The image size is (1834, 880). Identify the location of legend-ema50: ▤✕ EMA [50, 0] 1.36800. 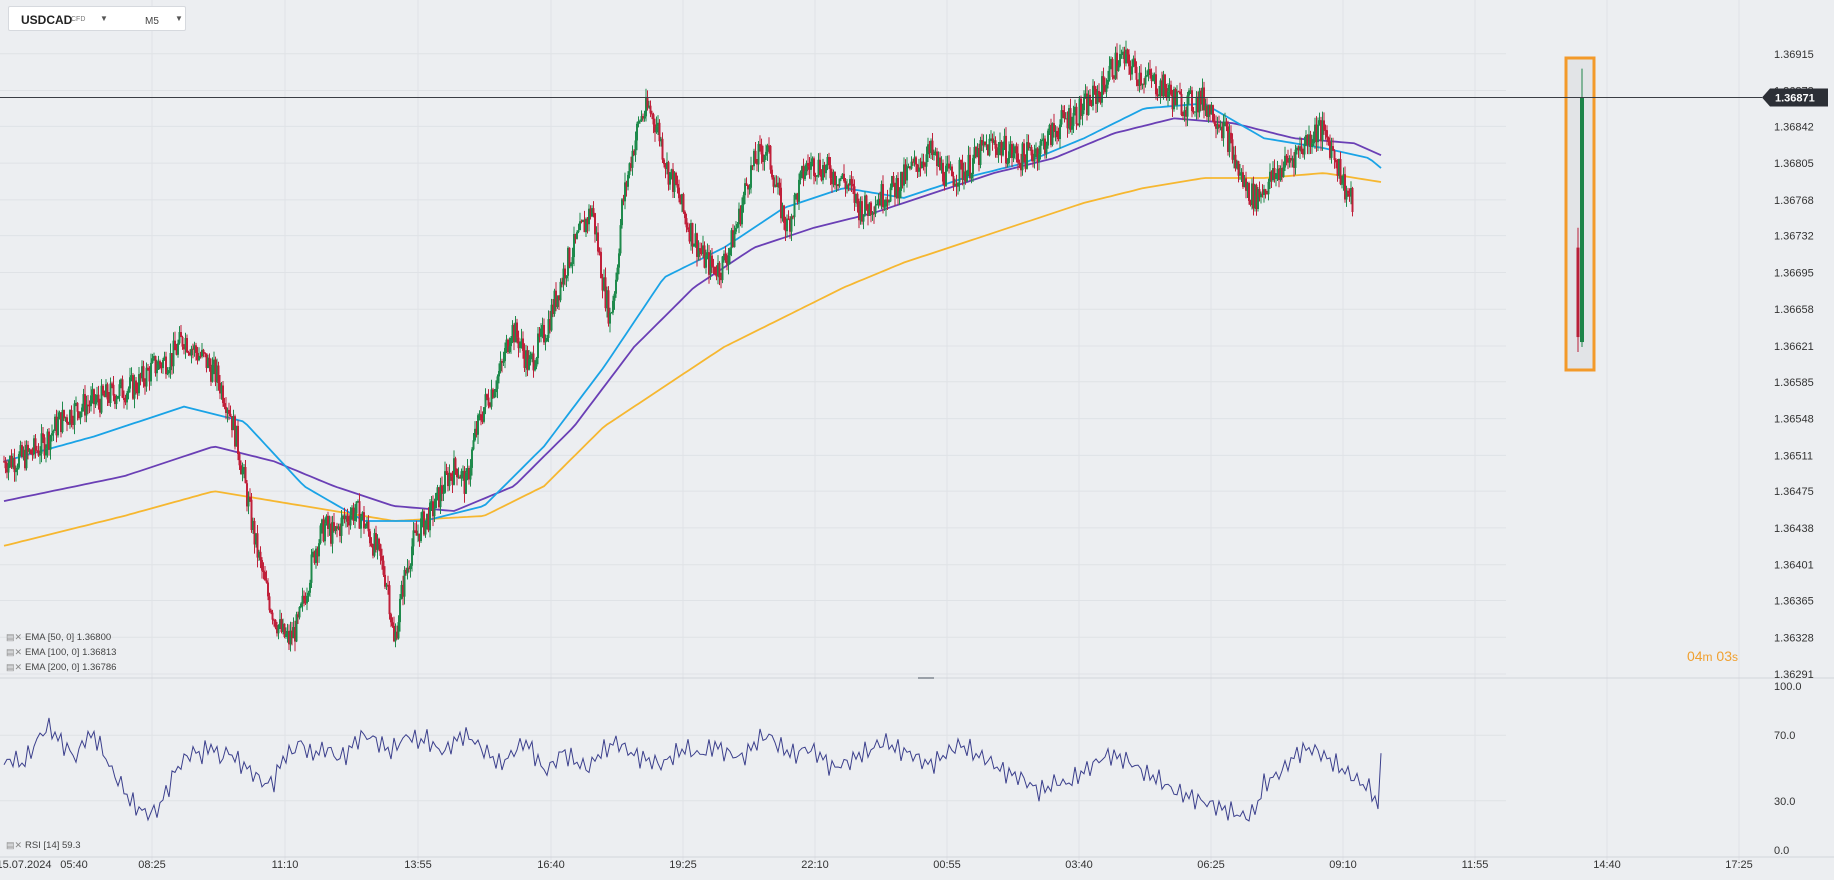
(61, 637).